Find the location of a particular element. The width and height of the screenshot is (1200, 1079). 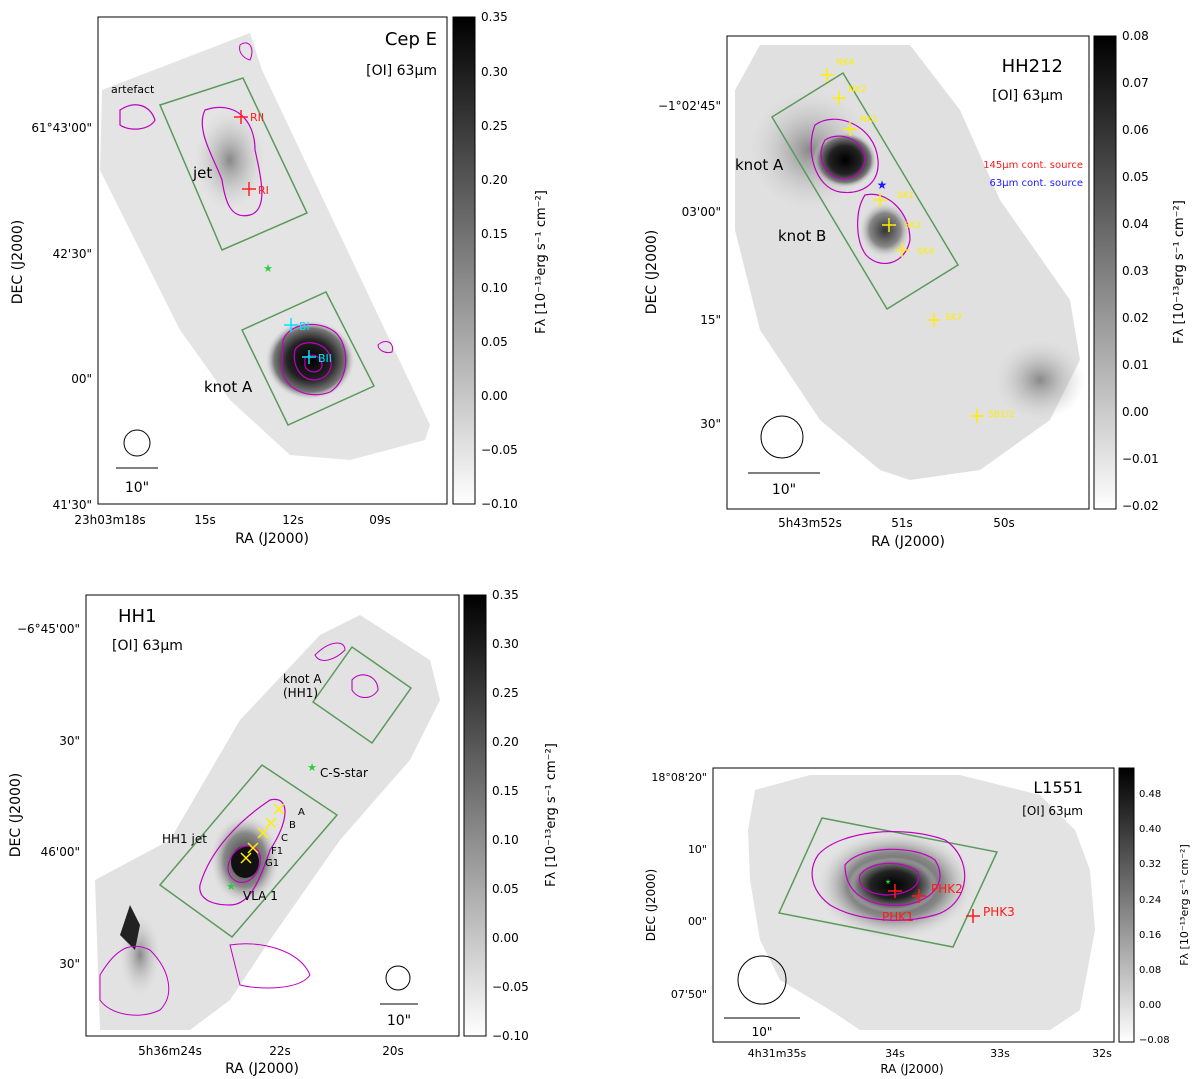

hh1-lower-contour is located at coordinates (134, 980).